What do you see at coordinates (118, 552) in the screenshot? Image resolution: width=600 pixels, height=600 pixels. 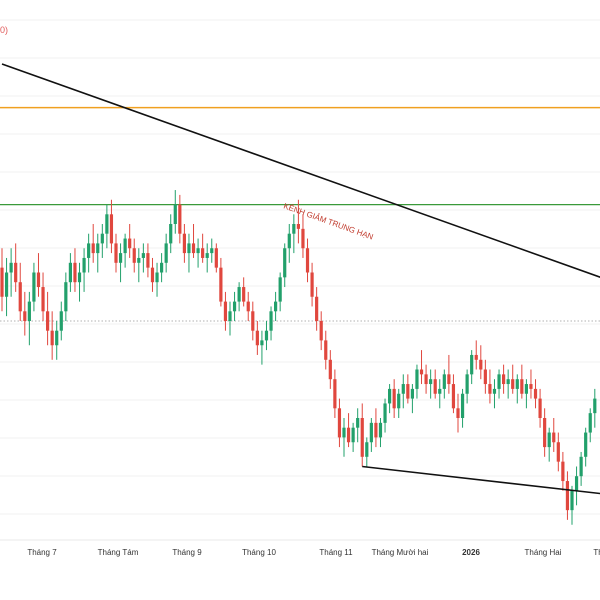 I see `x-tick-label: Tháng Tám` at bounding box center [118, 552].